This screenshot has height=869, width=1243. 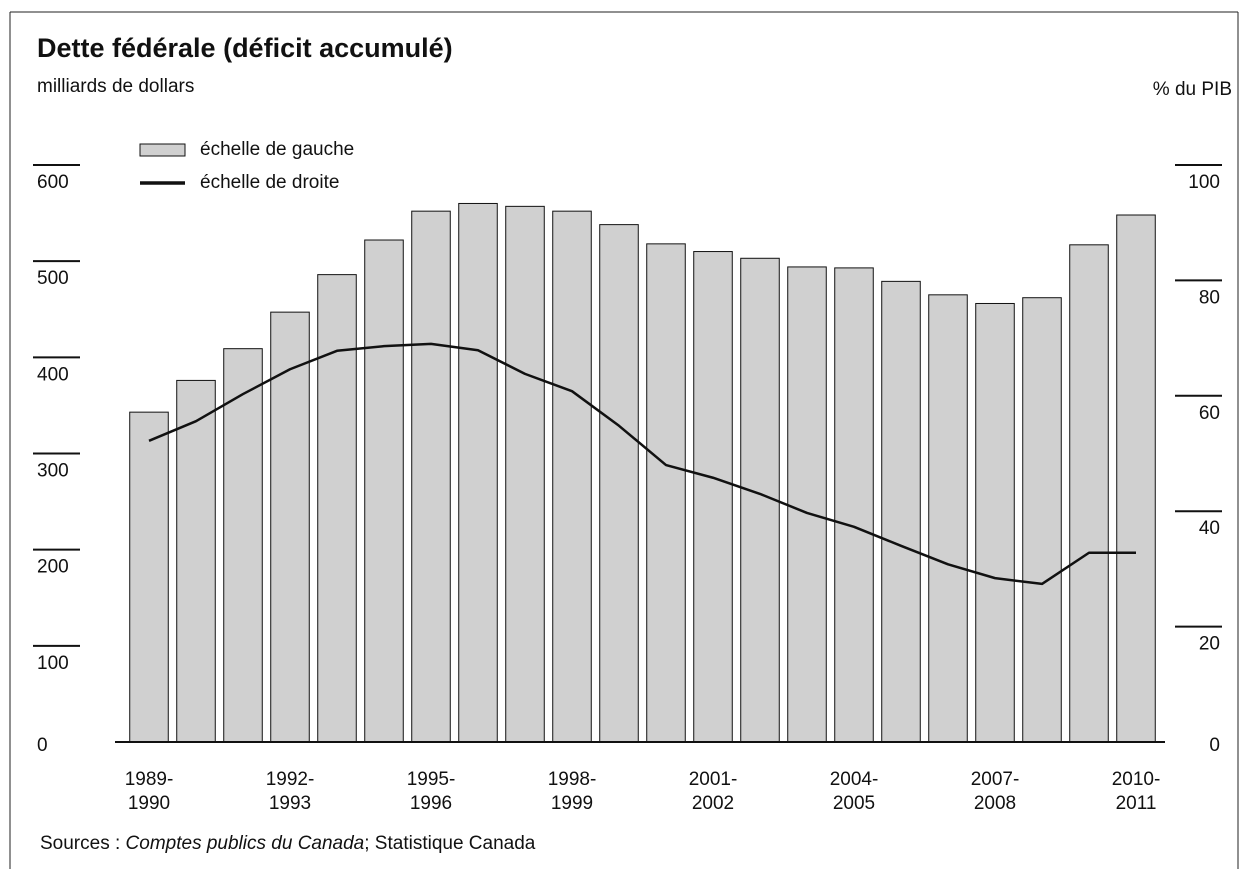 I want to click on x-tick-label: 1992- 1993, so click(x=290, y=791).